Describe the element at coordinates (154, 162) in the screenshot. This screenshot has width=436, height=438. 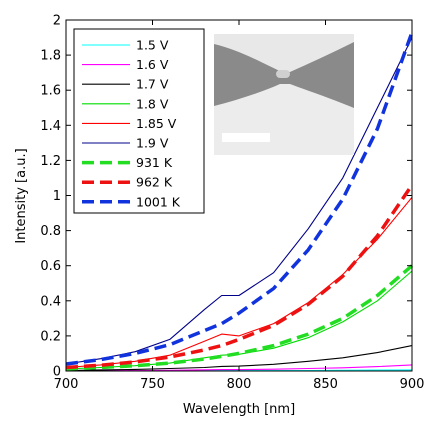
I see `legend-label: 931 K` at that location.